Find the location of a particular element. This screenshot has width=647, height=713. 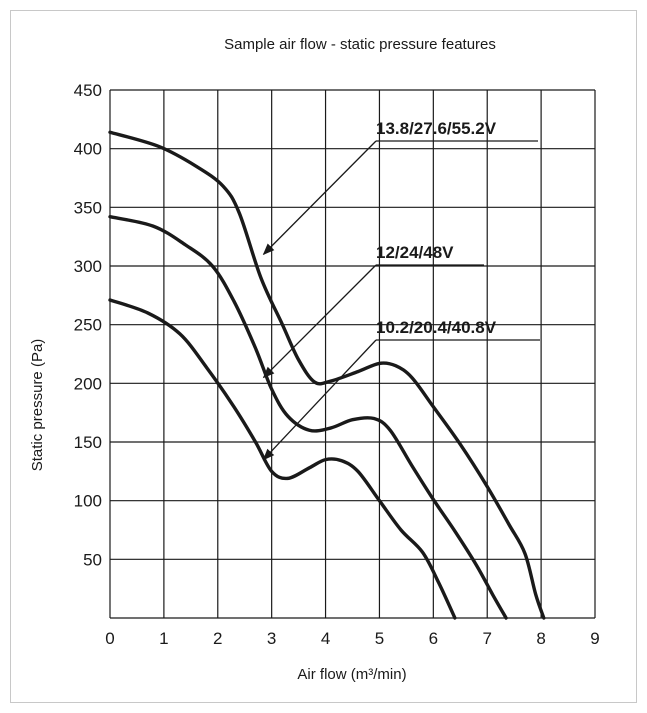

x-tick-label: 2 is located at coordinates (217, 638).